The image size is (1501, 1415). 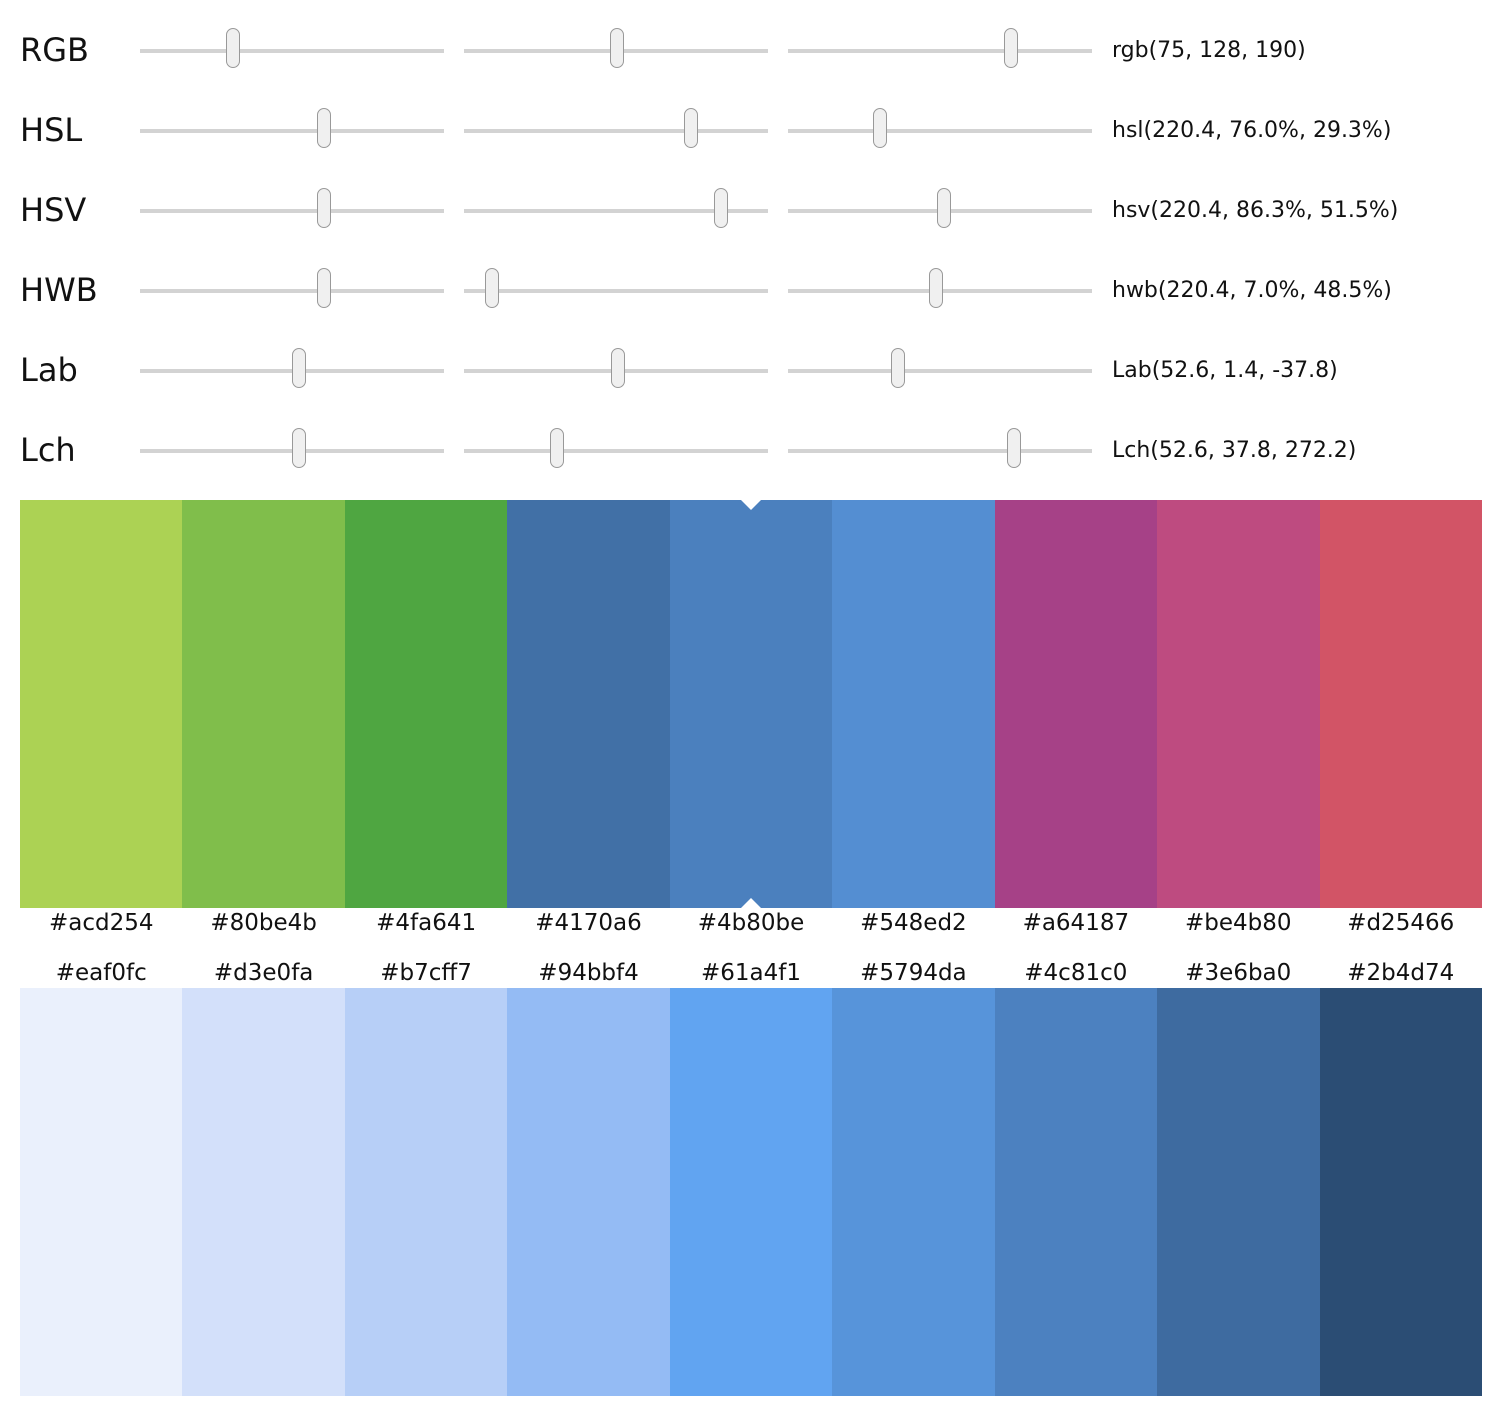 What do you see at coordinates (751, 505) in the screenshot?
I see `selected-marker-top` at bounding box center [751, 505].